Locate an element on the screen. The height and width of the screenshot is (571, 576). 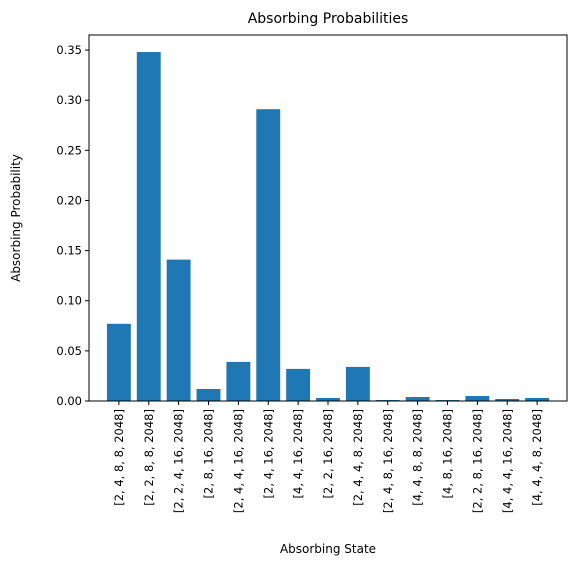
x-tick-label: [2, 2, 8, 8, 2048] is located at coordinates (149, 457).